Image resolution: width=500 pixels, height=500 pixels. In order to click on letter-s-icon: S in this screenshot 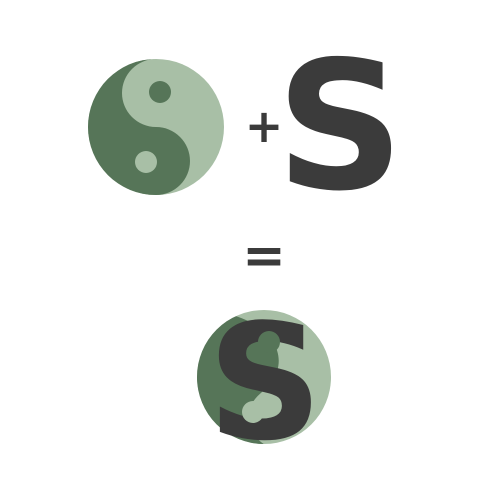, I will do `click(340, 126)`.